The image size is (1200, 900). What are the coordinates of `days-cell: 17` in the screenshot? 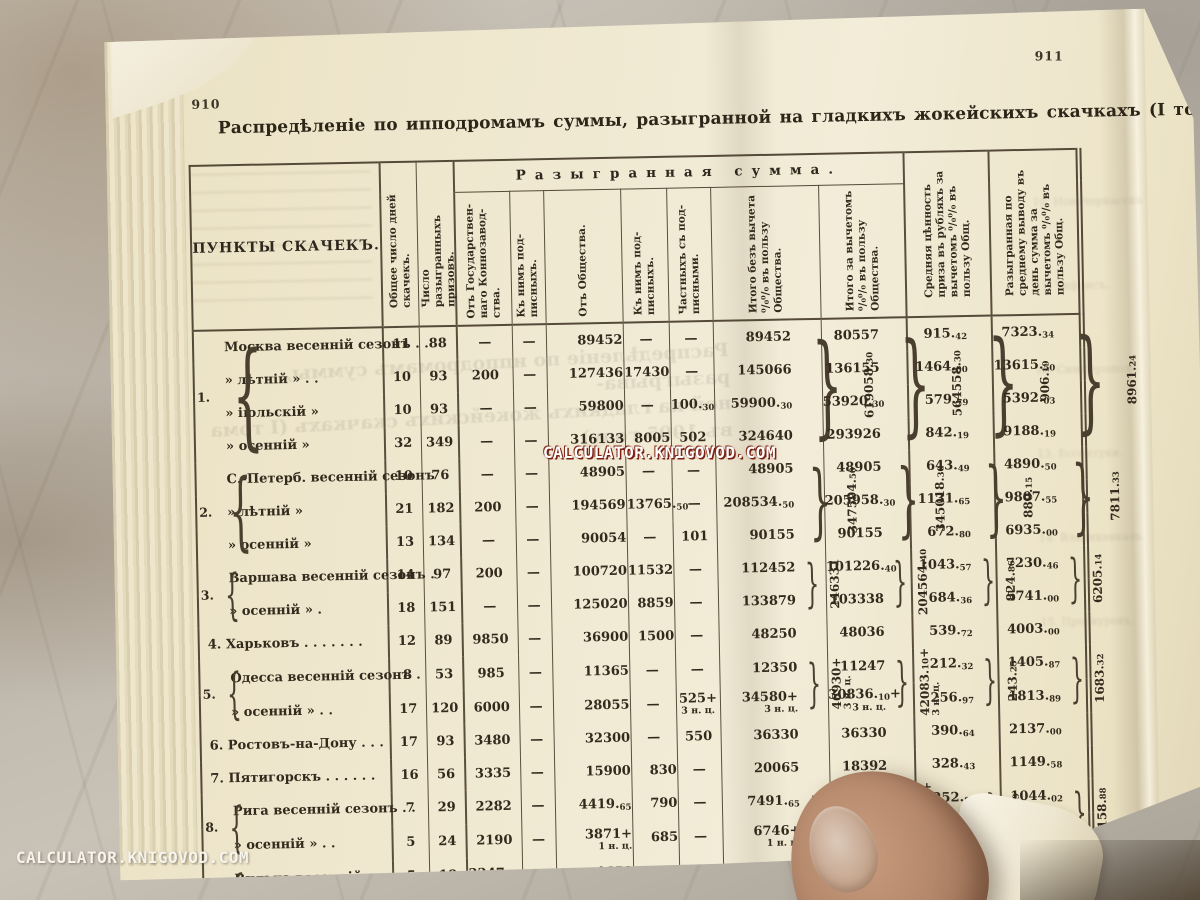 It's located at (408, 709).